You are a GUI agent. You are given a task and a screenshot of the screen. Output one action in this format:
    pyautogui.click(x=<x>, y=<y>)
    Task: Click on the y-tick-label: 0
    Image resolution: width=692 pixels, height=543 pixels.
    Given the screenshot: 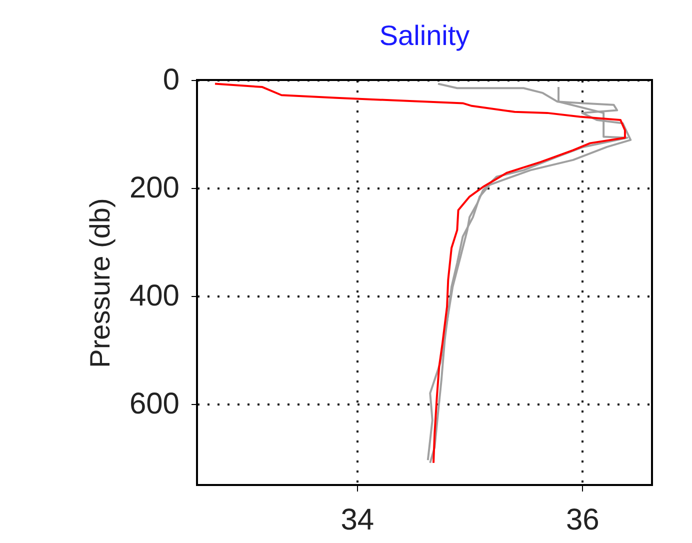 What is the action you would take?
    pyautogui.click(x=171, y=80)
    